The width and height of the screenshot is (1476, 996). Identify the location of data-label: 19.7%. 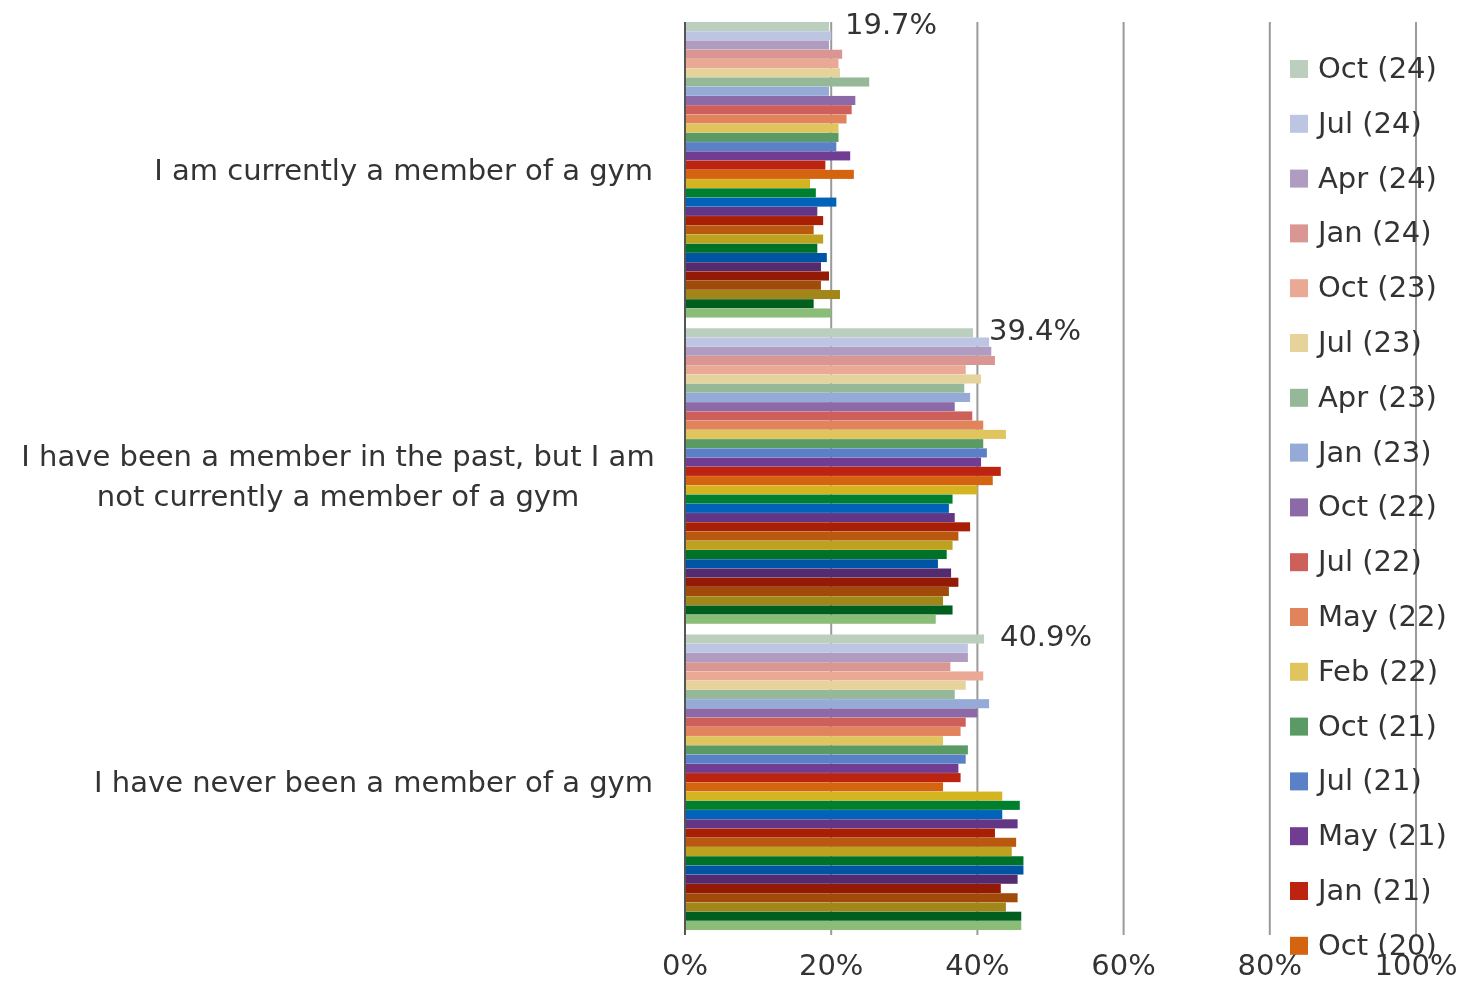
(891, 24).